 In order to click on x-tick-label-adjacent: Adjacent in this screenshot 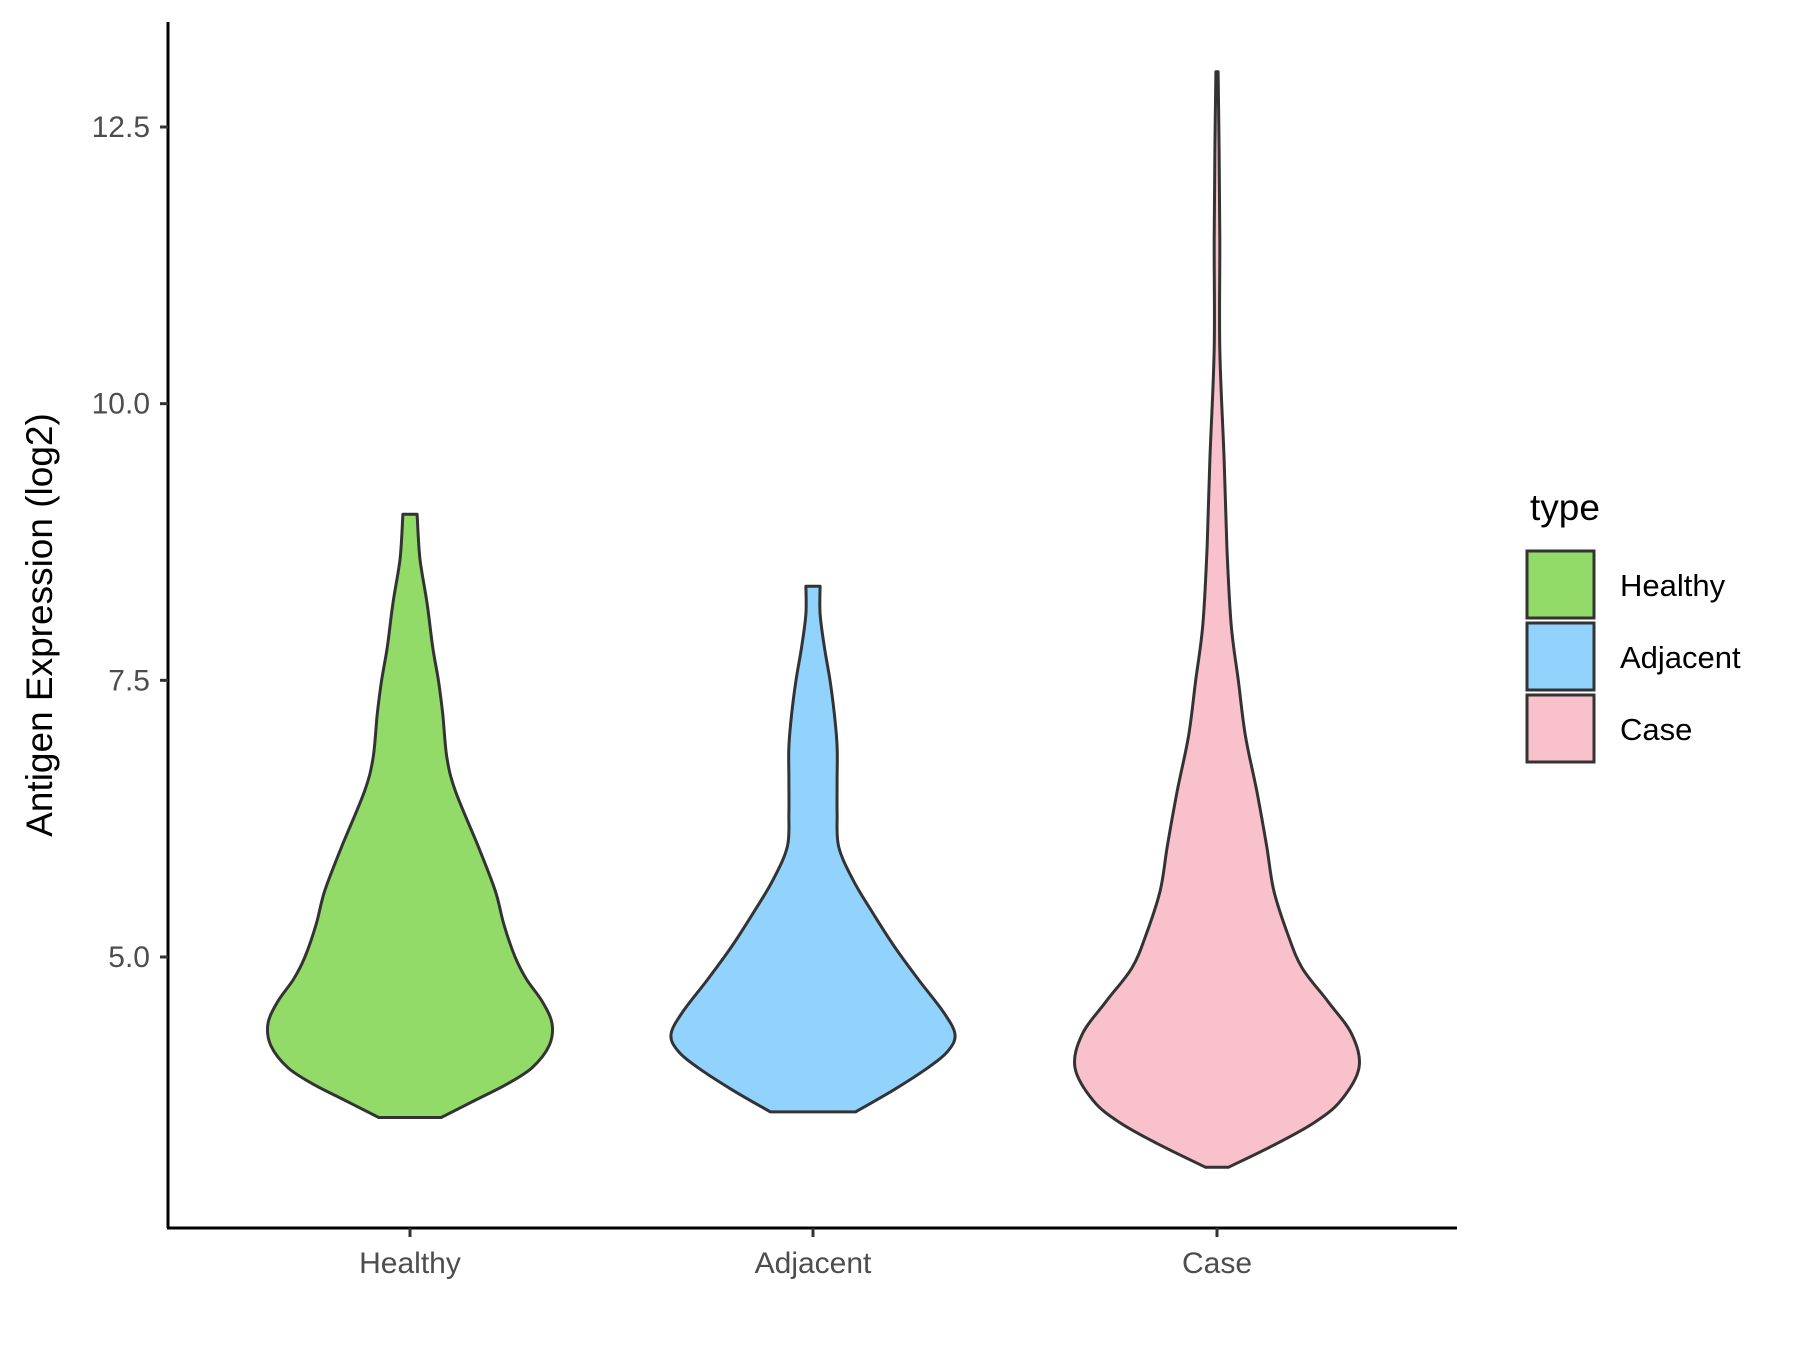, I will do `click(813, 1263)`.